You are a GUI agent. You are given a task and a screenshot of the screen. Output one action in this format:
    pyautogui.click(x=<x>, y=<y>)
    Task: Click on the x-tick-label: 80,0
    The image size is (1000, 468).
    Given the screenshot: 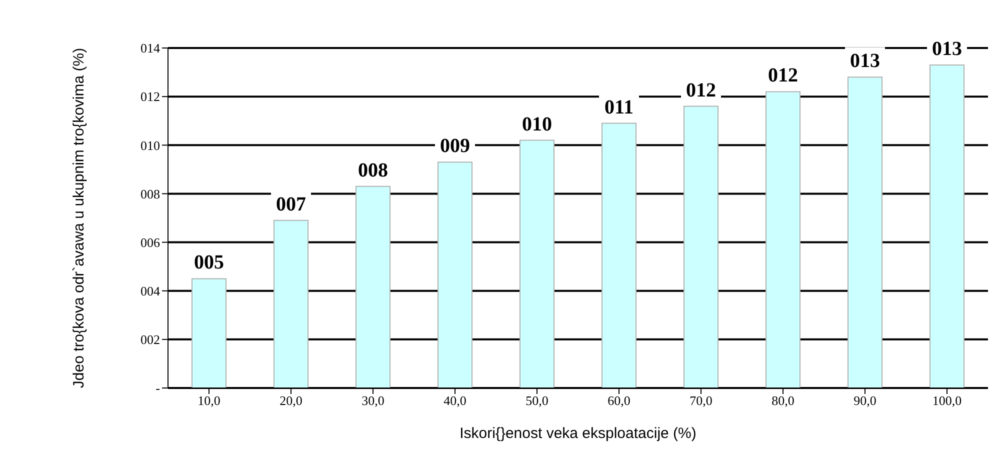 What is the action you would take?
    pyautogui.click(x=783, y=400)
    